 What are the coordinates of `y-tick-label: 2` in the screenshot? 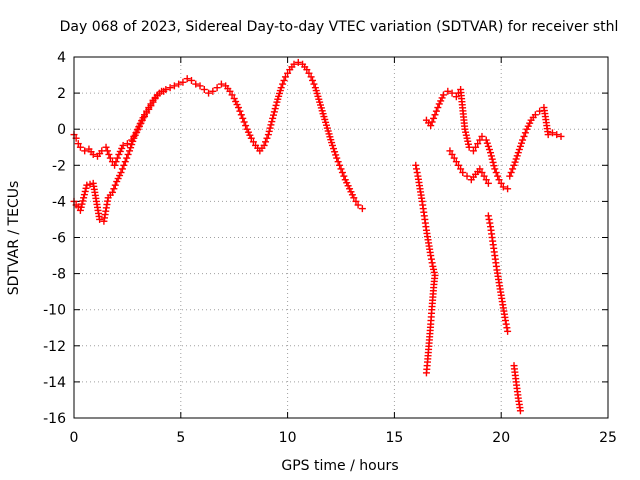 It's located at (61, 94).